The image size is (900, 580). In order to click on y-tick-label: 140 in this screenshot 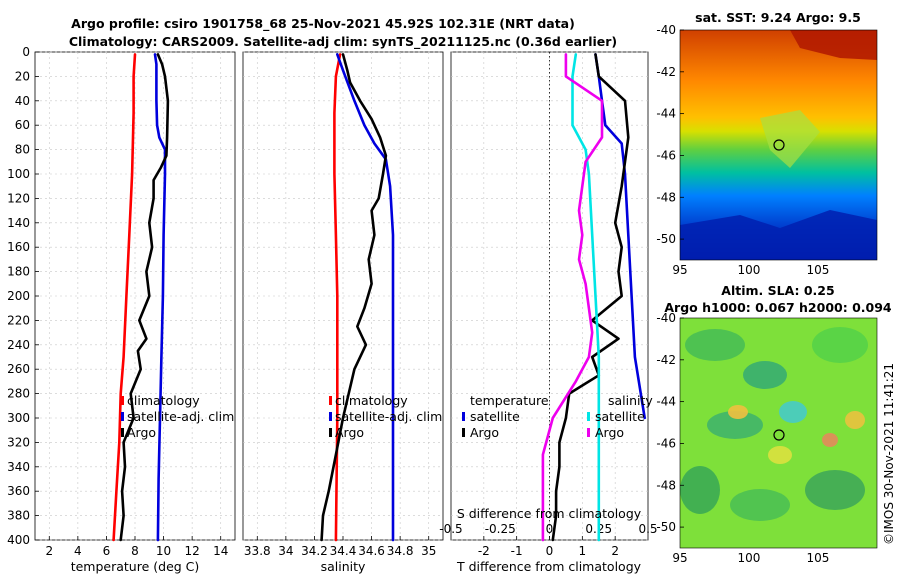, I will do `click(18, 223)`.